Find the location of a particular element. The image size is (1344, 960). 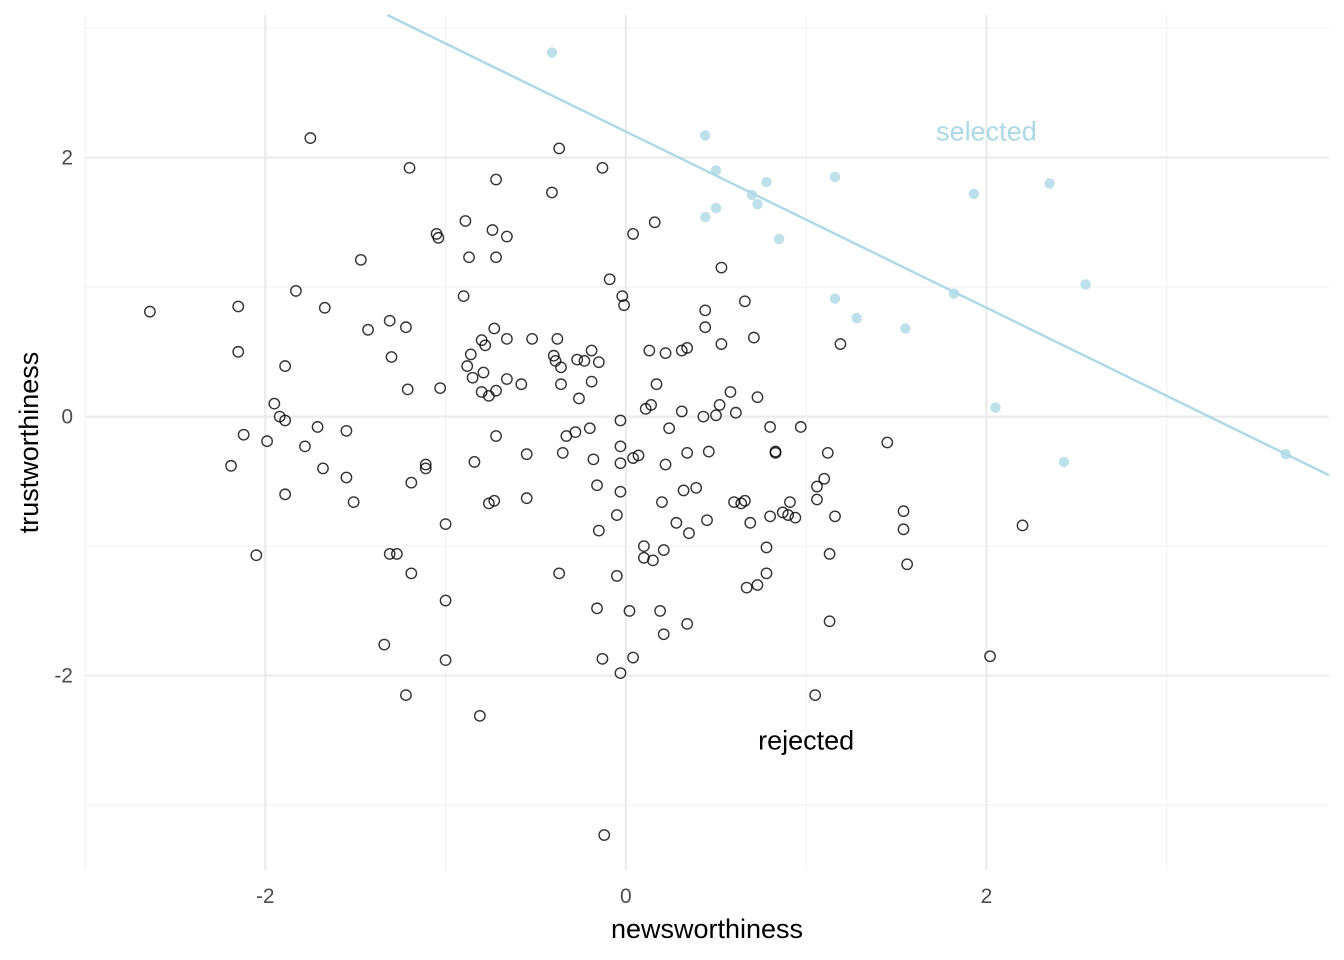

annotation-rejected: rejected is located at coordinates (806, 740).